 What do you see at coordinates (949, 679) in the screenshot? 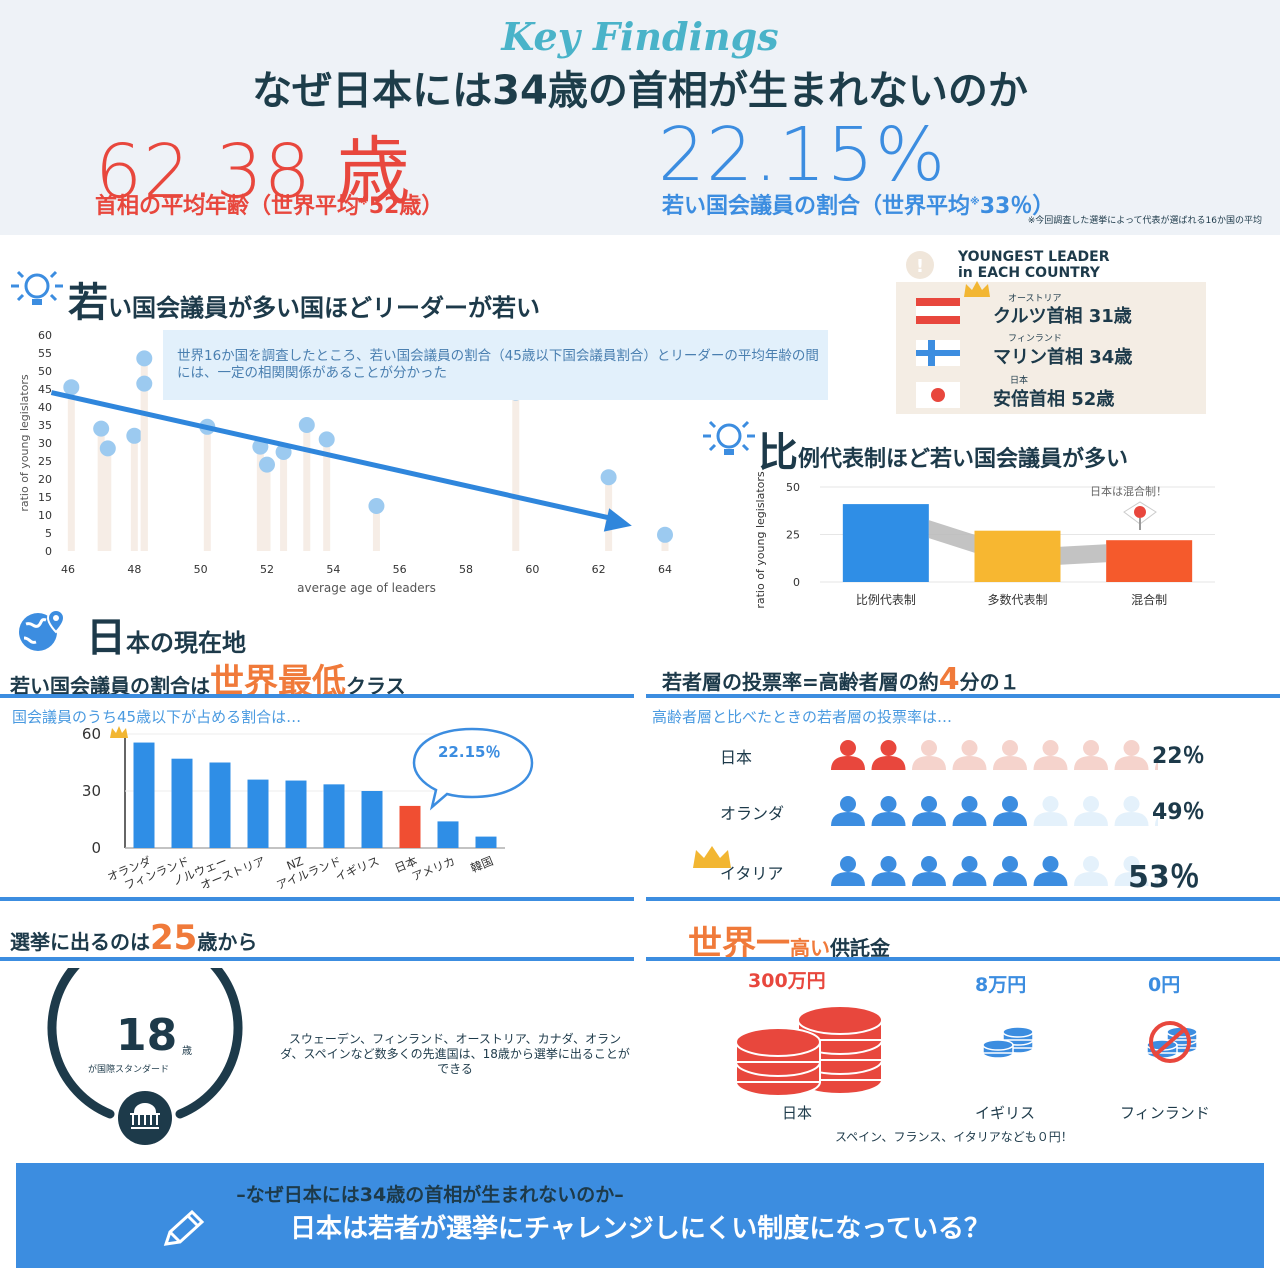
I see `title-highlight: 4` at bounding box center [949, 679].